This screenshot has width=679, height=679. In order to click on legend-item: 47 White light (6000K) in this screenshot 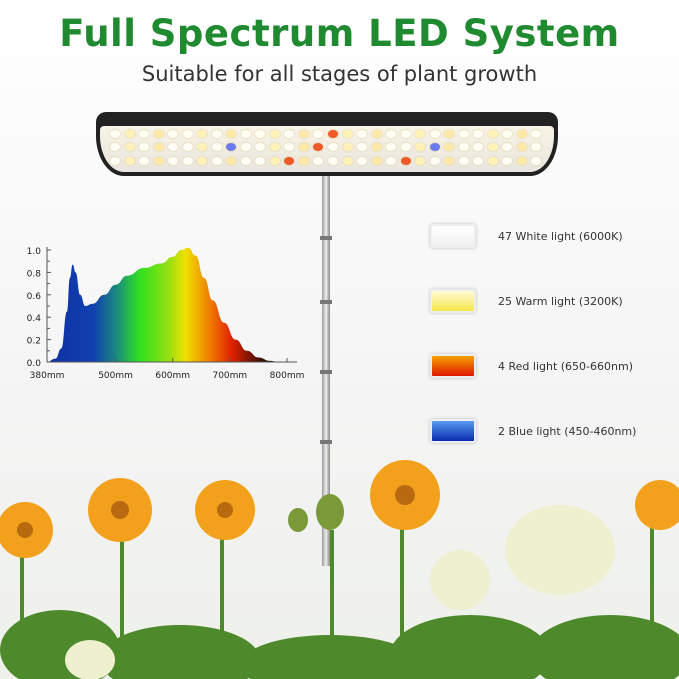, I will do `click(526, 236)`.